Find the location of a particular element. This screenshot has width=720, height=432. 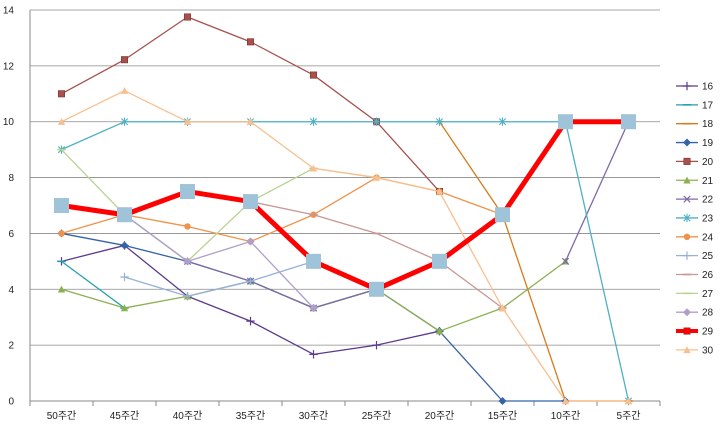

legend-label: 18 is located at coordinates (708, 124).